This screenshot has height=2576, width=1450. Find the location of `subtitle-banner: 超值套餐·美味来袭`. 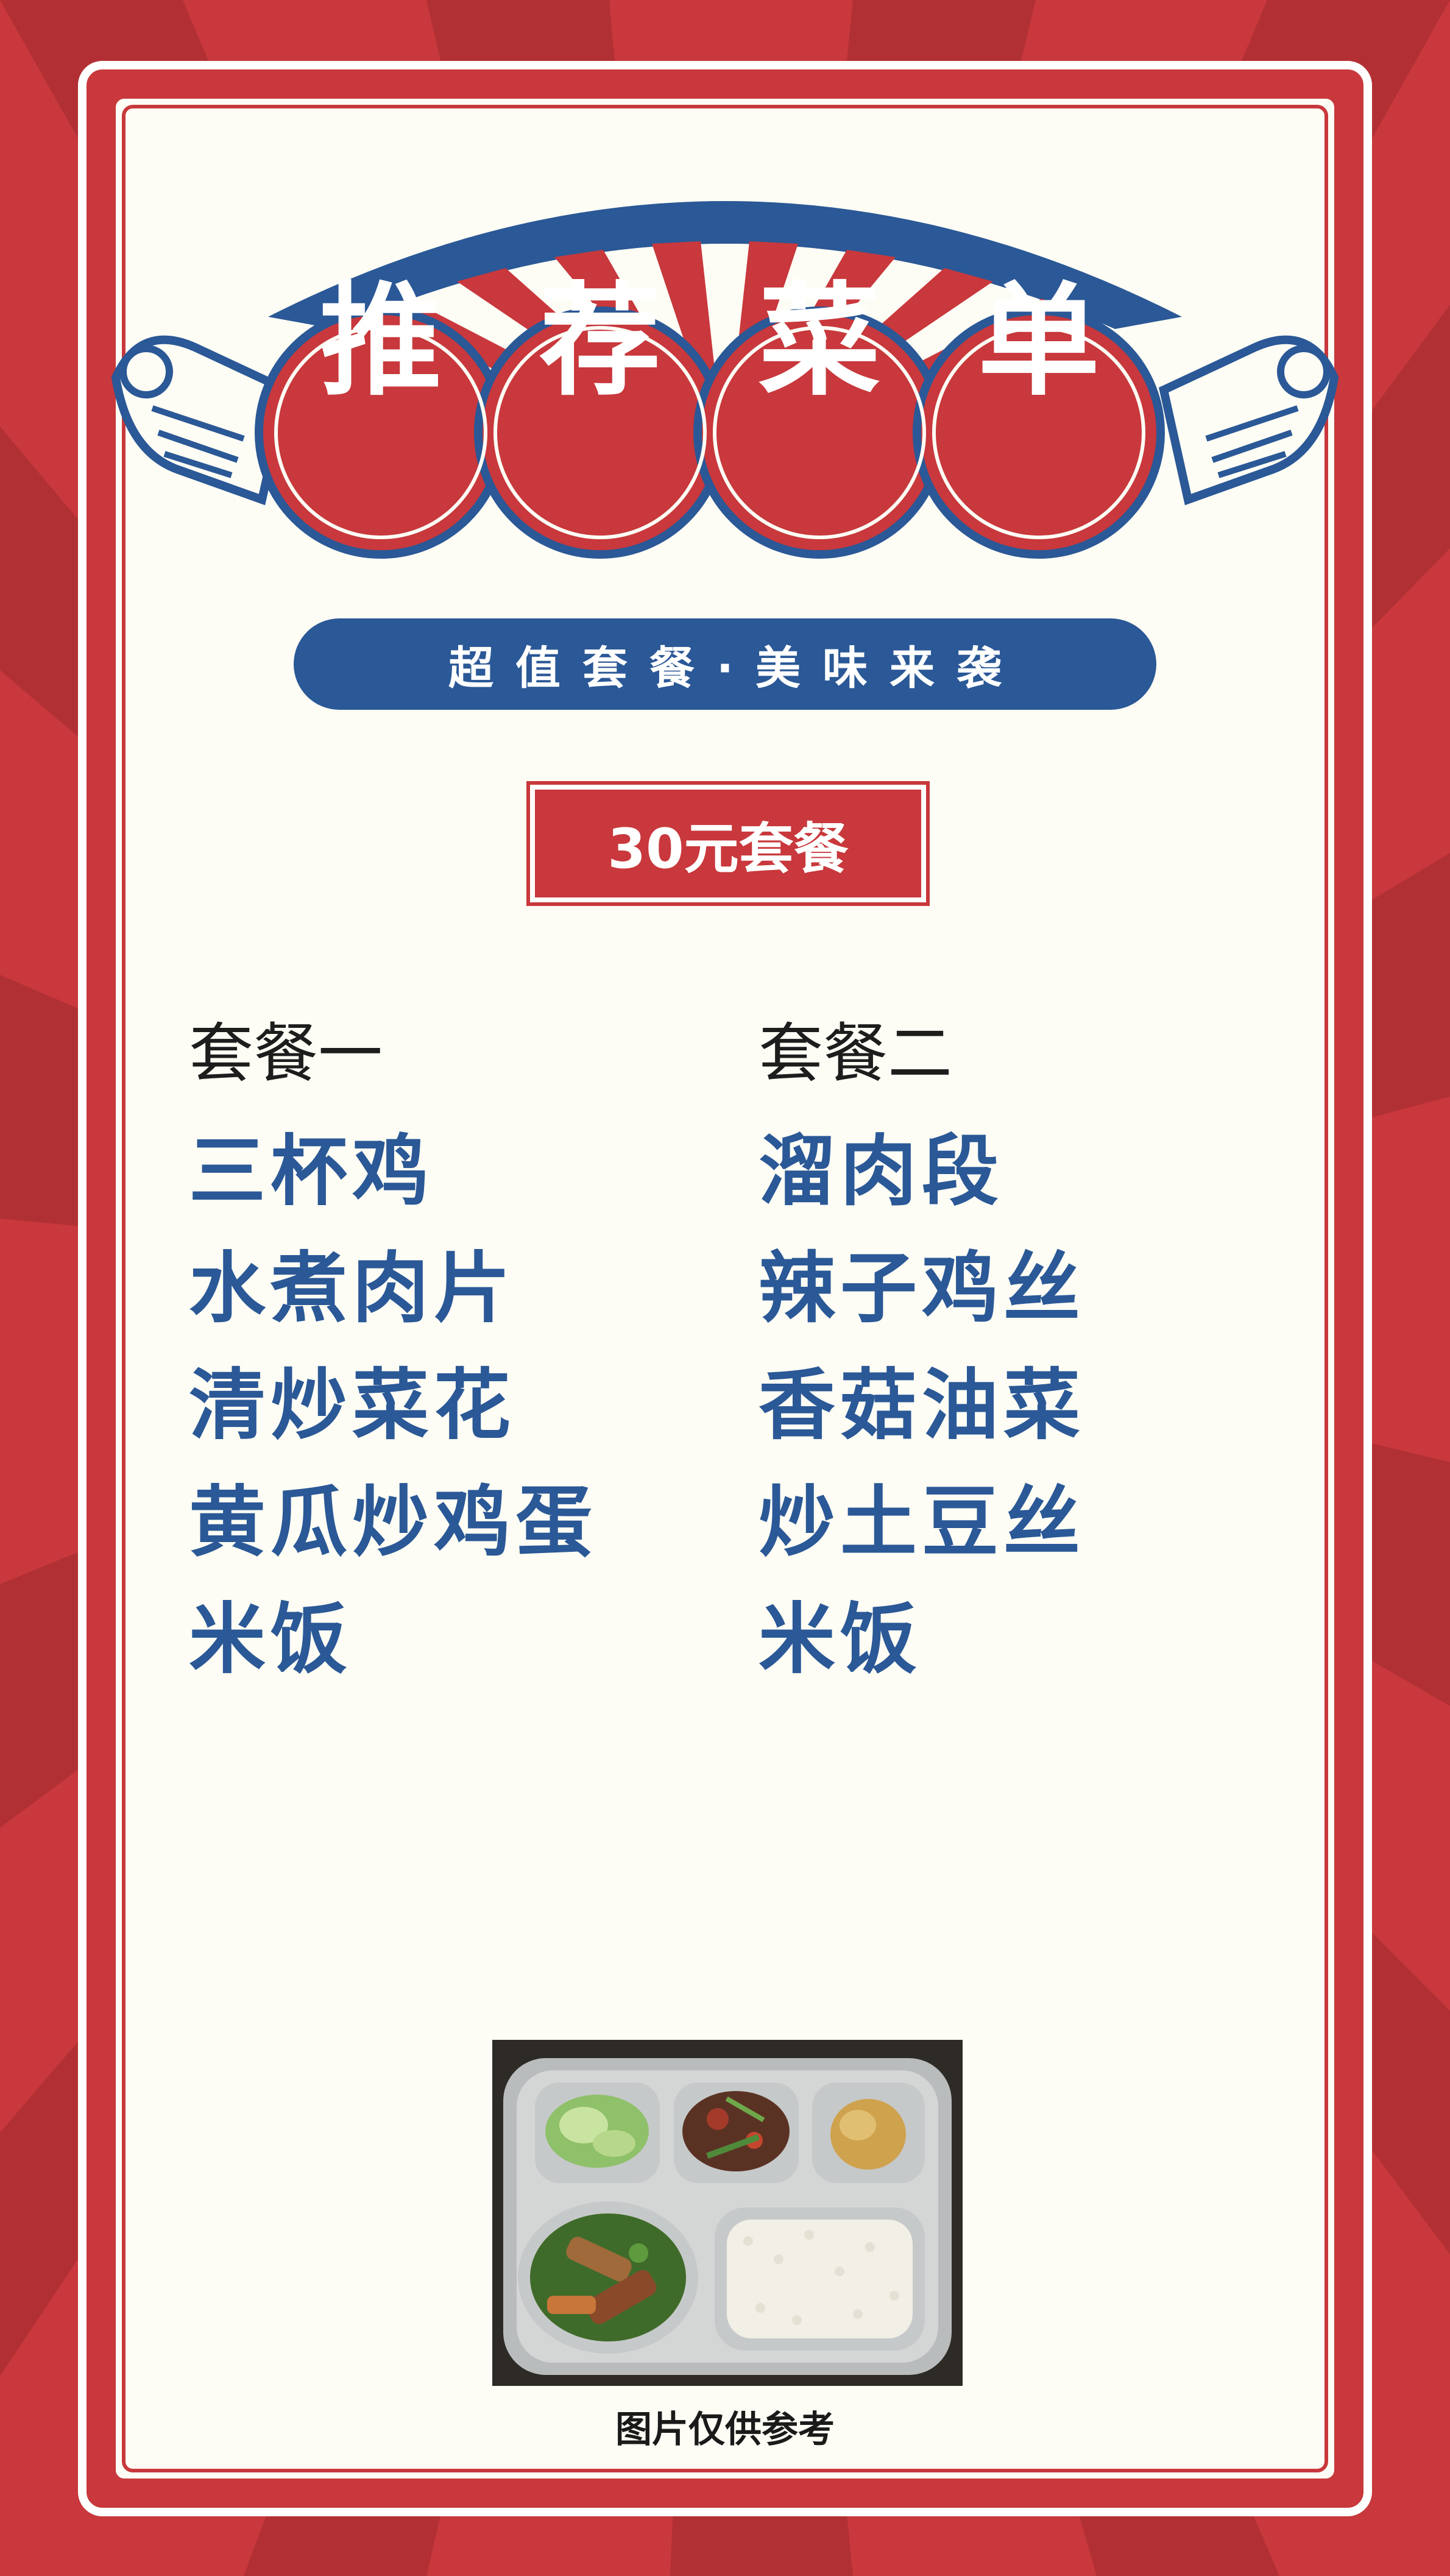

subtitle-banner: 超值套餐·美味来袭 is located at coordinates (725, 664).